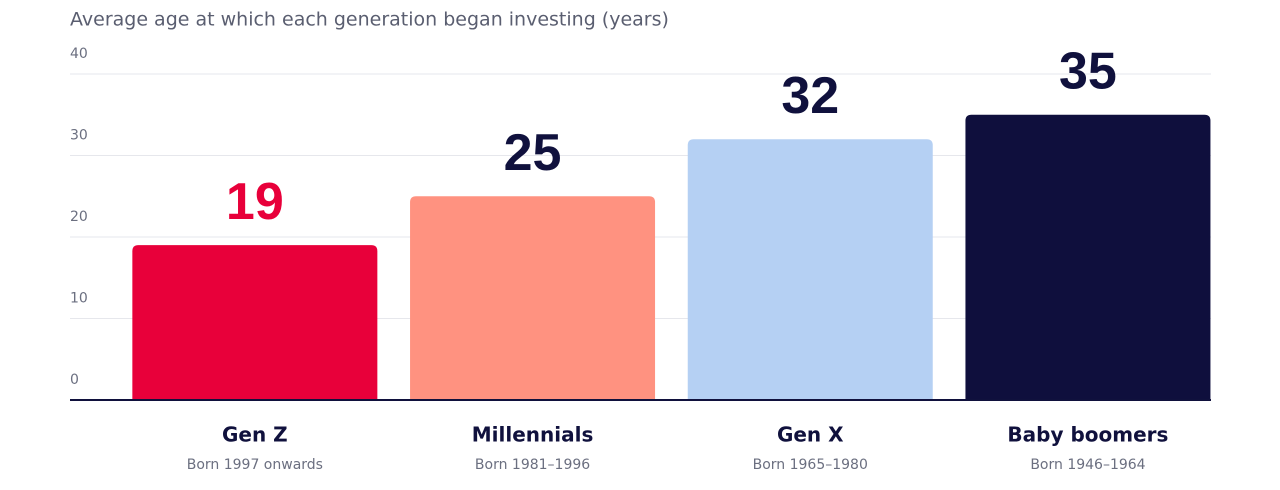  I want to click on value-label: 35, so click(1088, 71).